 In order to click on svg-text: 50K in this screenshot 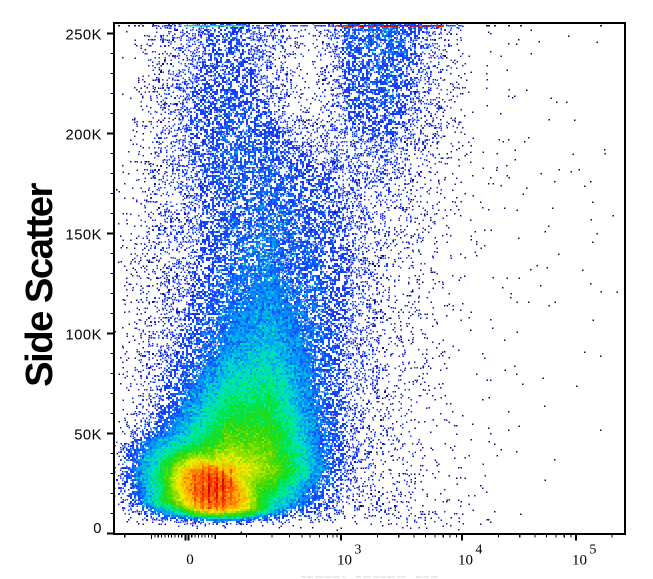, I will do `click(88, 436)`.